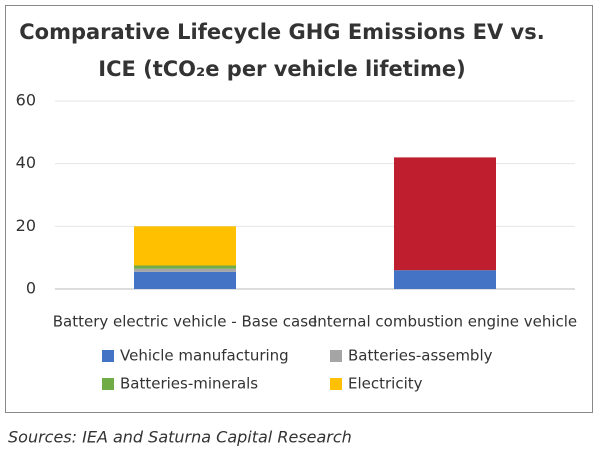 Image resolution: width=600 pixels, height=466 pixels. Describe the element at coordinates (26, 162) in the screenshot. I see `y-tick-label: 40` at that location.